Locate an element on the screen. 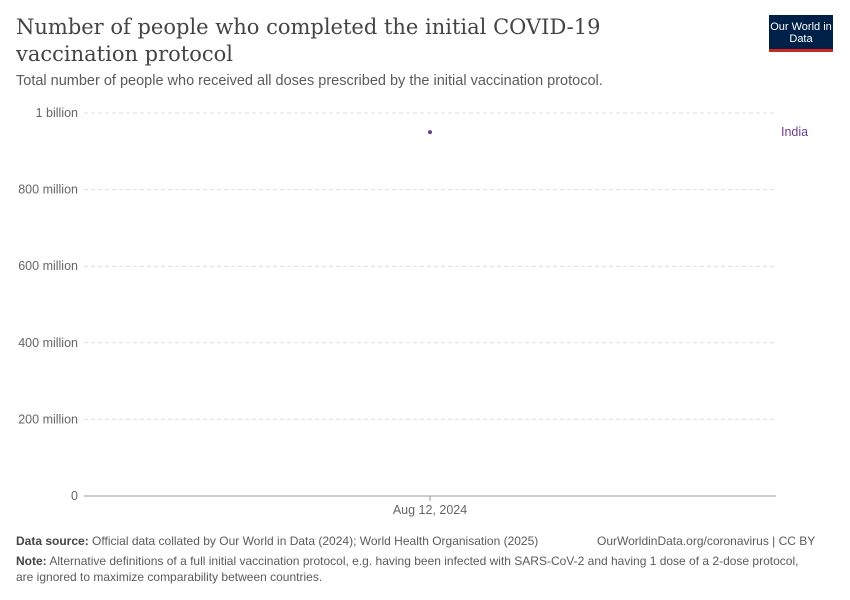  owid-logo: Our World in Data is located at coordinates (801, 33).